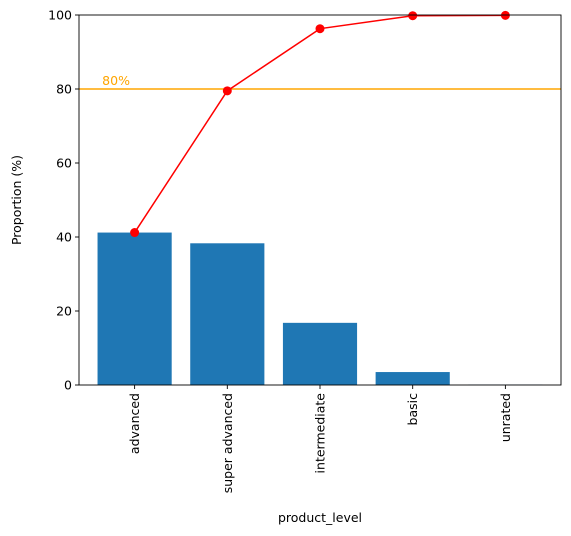 This screenshot has width=571, height=536. Describe the element at coordinates (227, 443) in the screenshot. I see `x-tick-label: super advanced` at that location.